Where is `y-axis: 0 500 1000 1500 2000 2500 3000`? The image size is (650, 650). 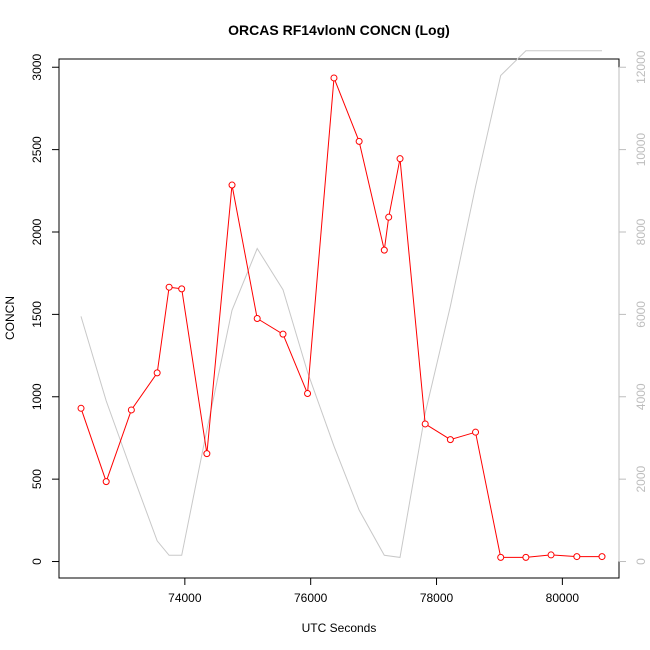
y-axis: 0 500 1000 1500 2000 2500 3000 is located at coordinates (45, 309).